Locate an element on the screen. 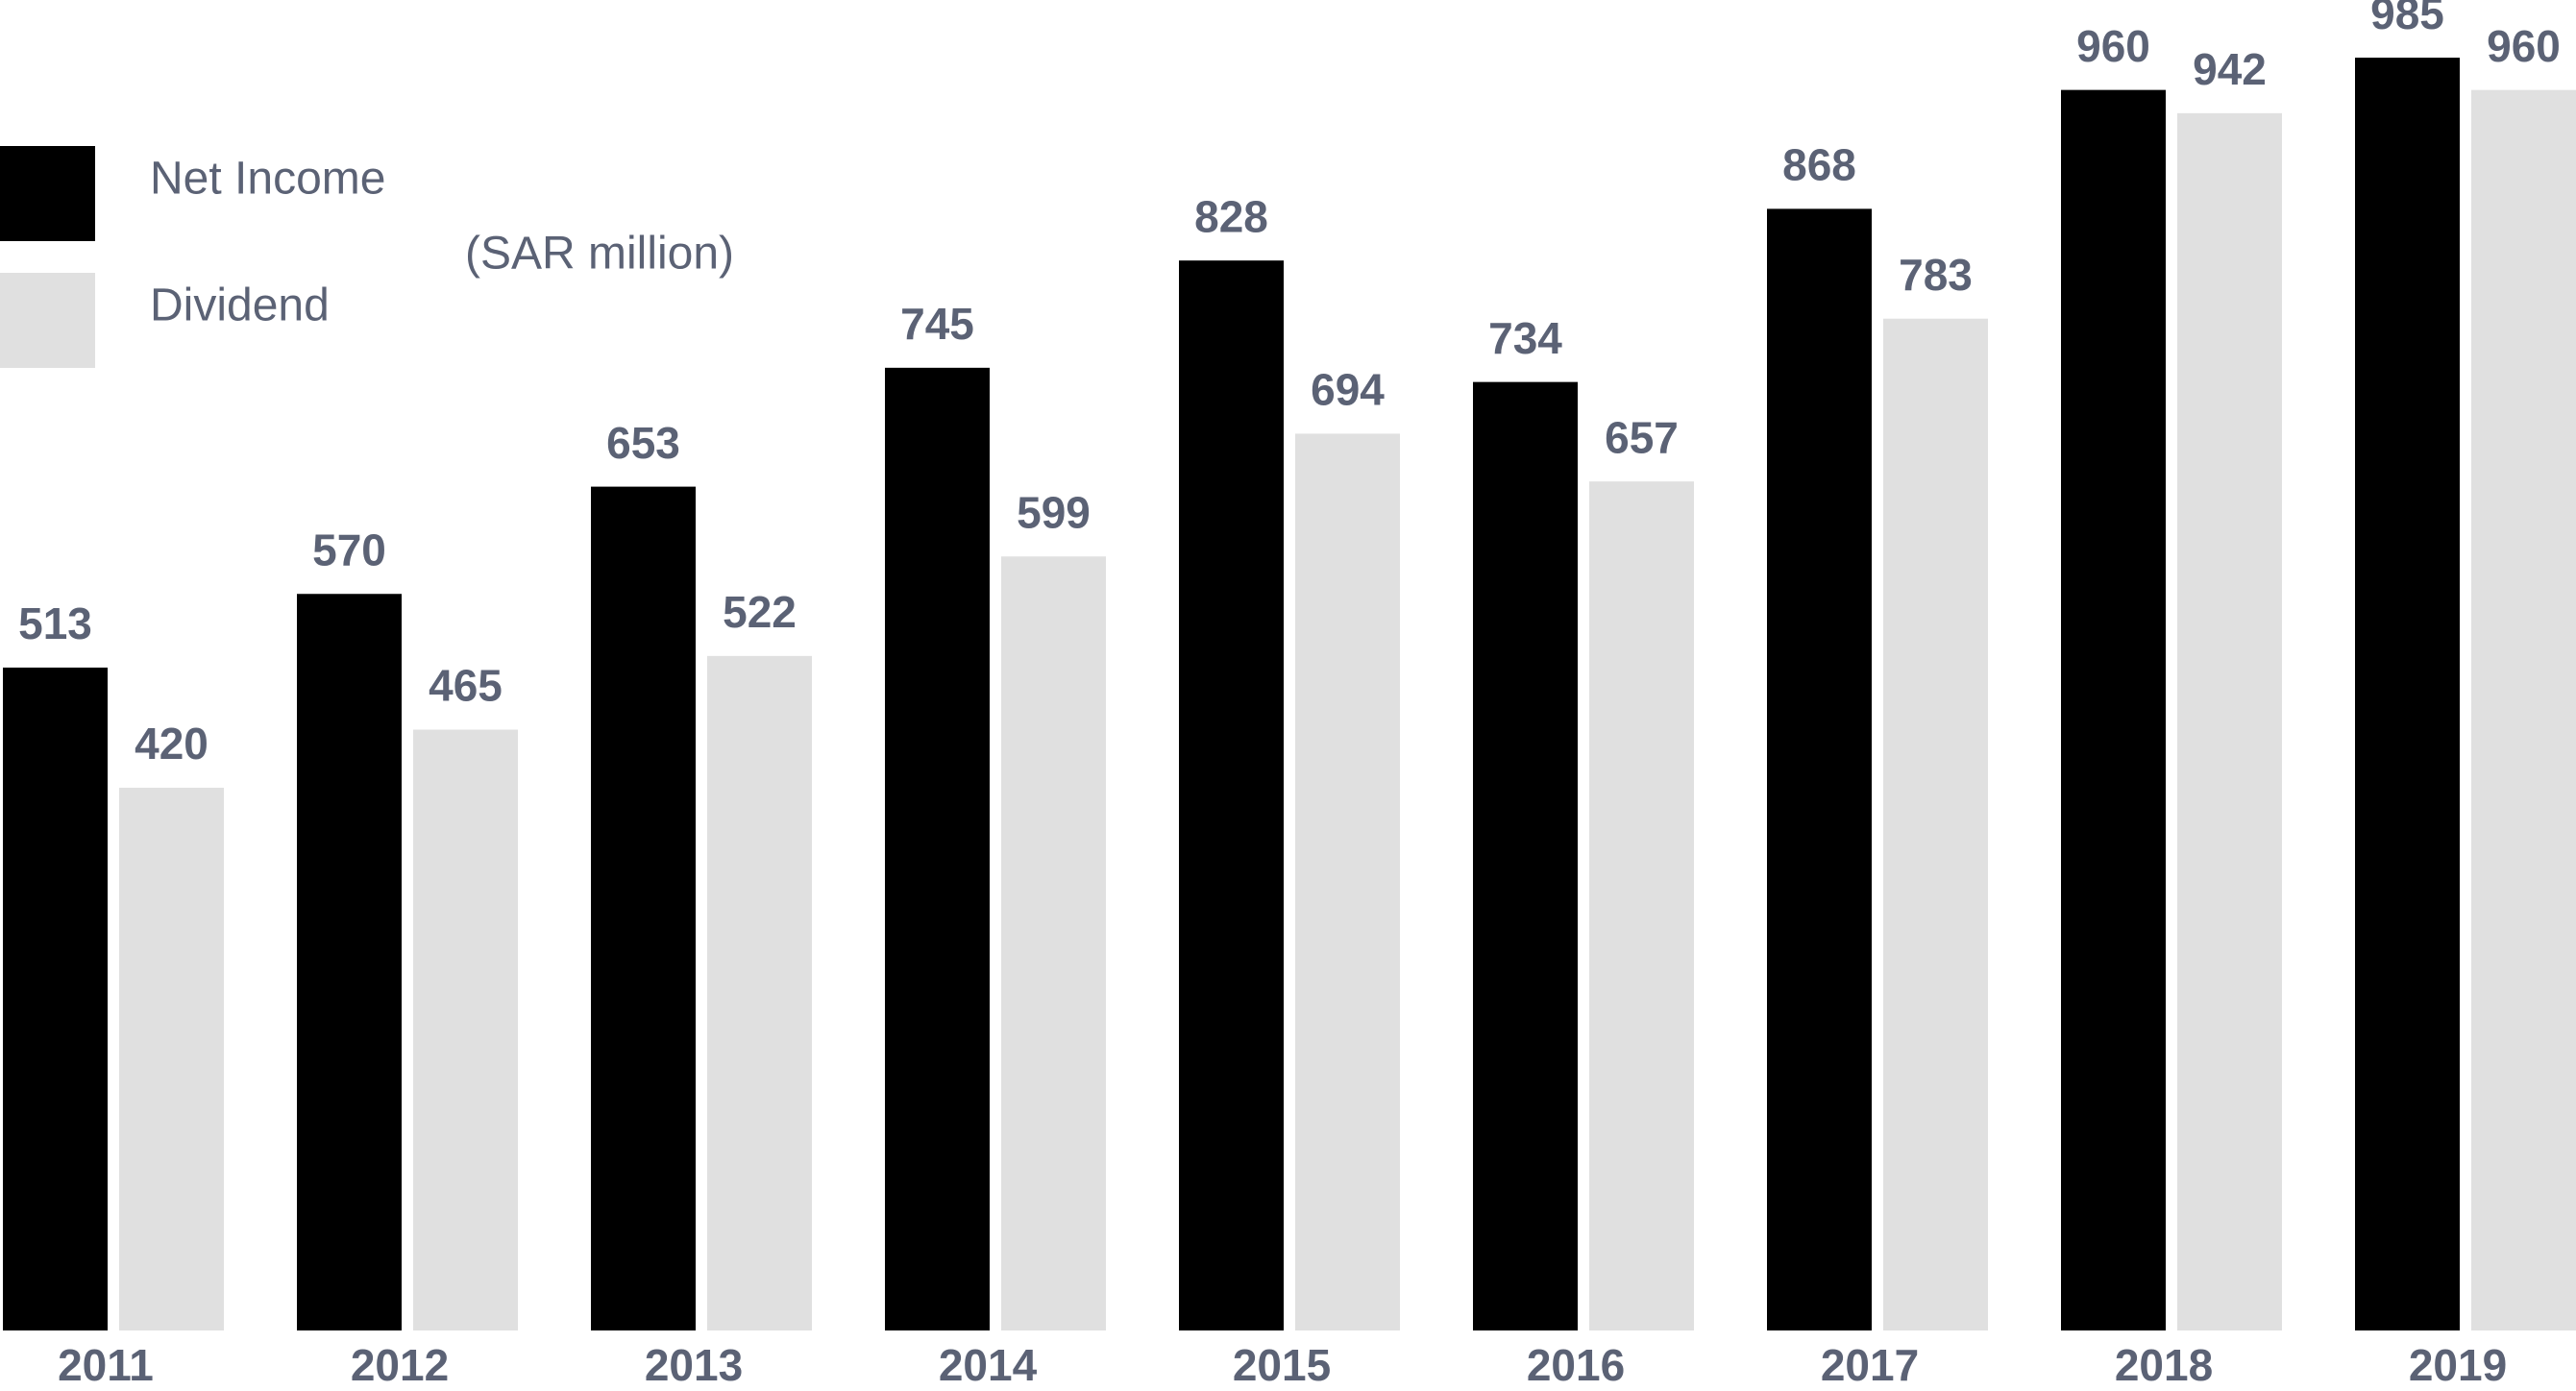  value-label: 985 is located at coordinates (2407, 19).